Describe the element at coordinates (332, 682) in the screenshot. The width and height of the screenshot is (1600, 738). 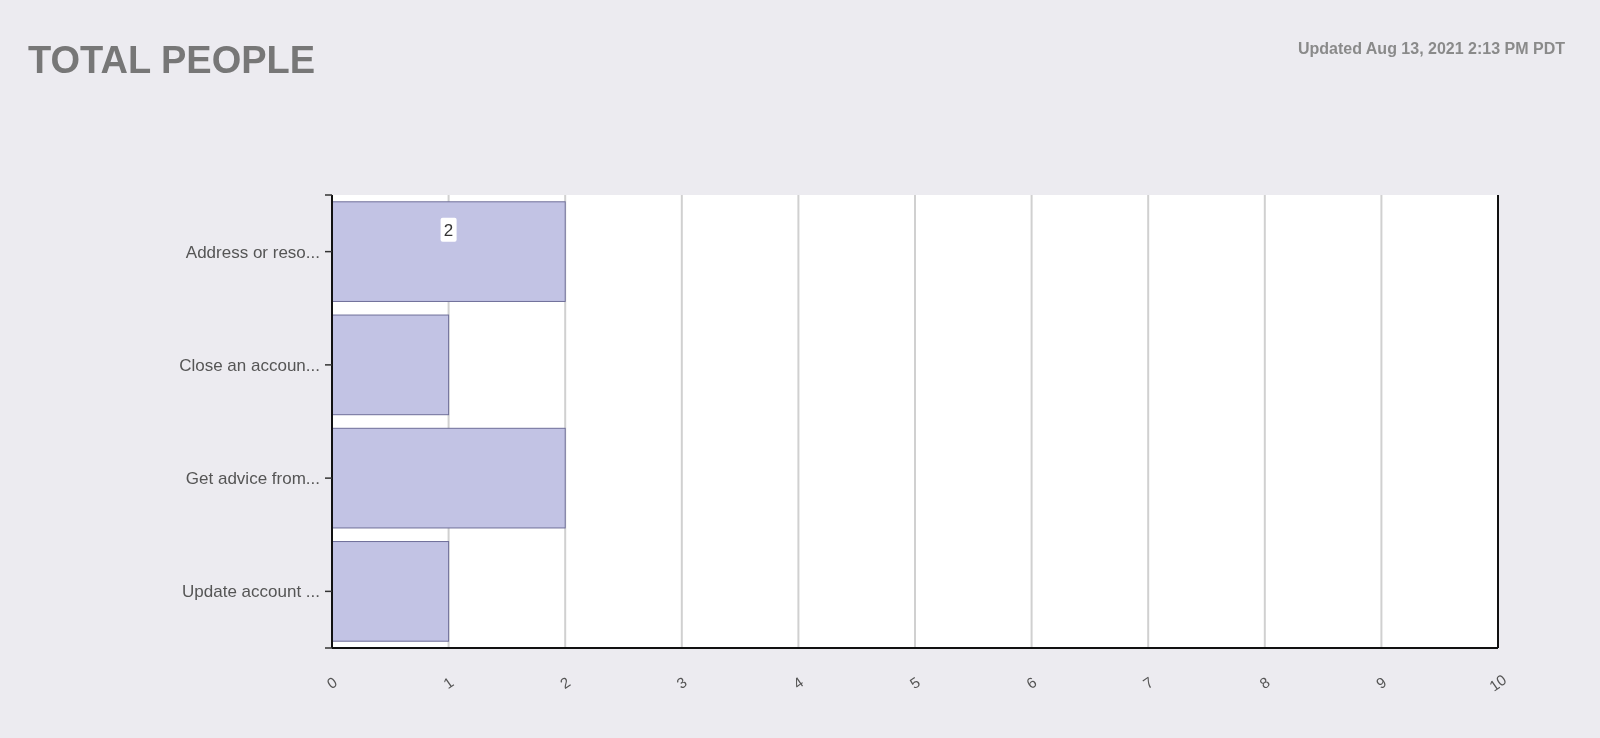
I see `x-tick-label: 0` at that location.